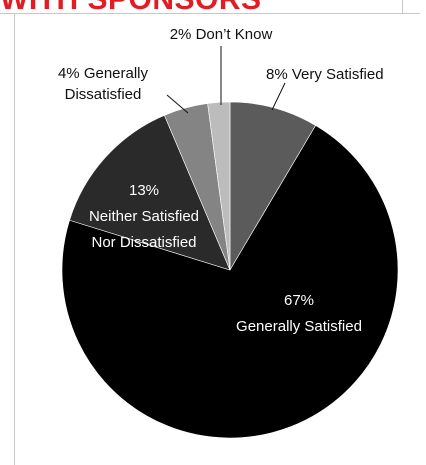 The width and height of the screenshot is (426, 465). I want to click on label-dissatisfied-line2: Dissatisfied, so click(103, 94).